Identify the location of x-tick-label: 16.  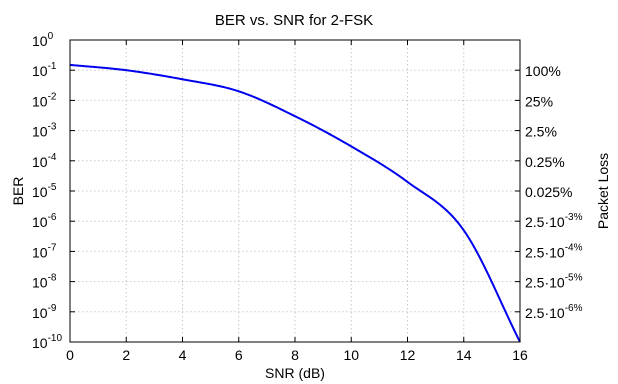
(520, 355).